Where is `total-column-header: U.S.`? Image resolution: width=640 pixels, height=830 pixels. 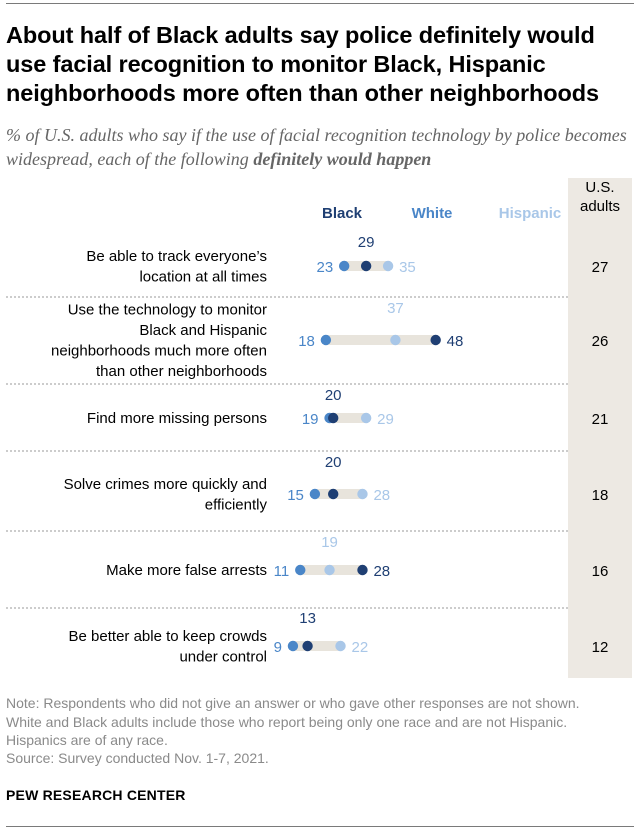 total-column-header: U.S. is located at coordinates (599, 187).